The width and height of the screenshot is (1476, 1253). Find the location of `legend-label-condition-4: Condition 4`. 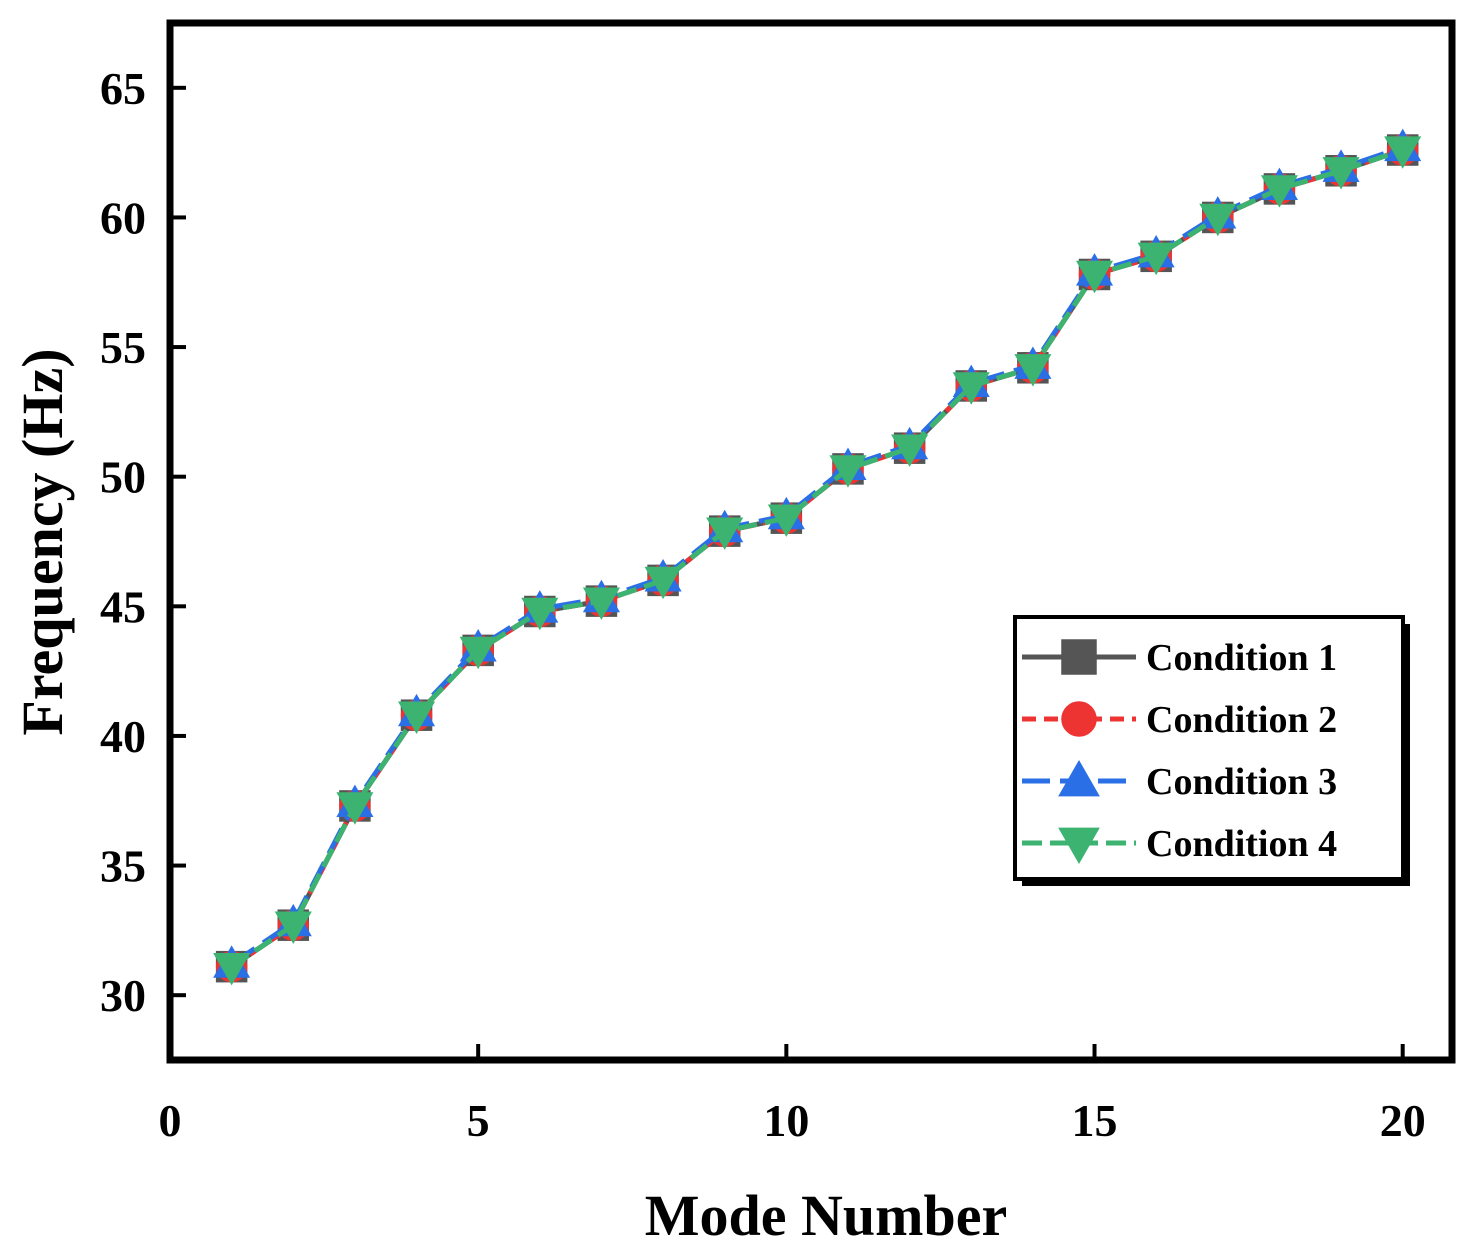

legend-label-condition-4: Condition 4 is located at coordinates (1241, 844).